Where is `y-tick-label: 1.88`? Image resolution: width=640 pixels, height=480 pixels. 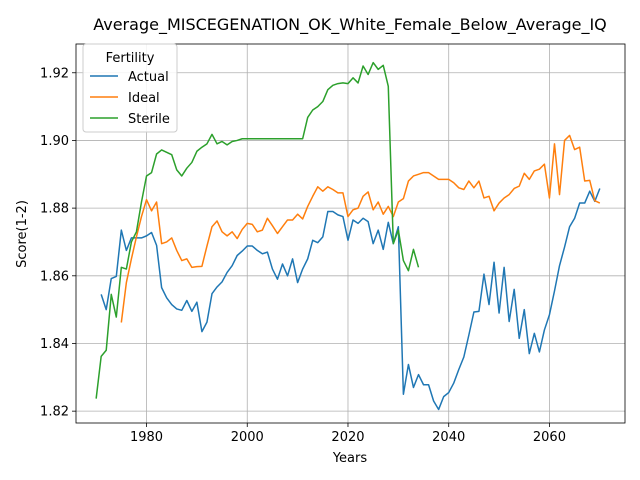 y-tick-label: 1.88 is located at coordinates (54, 209).